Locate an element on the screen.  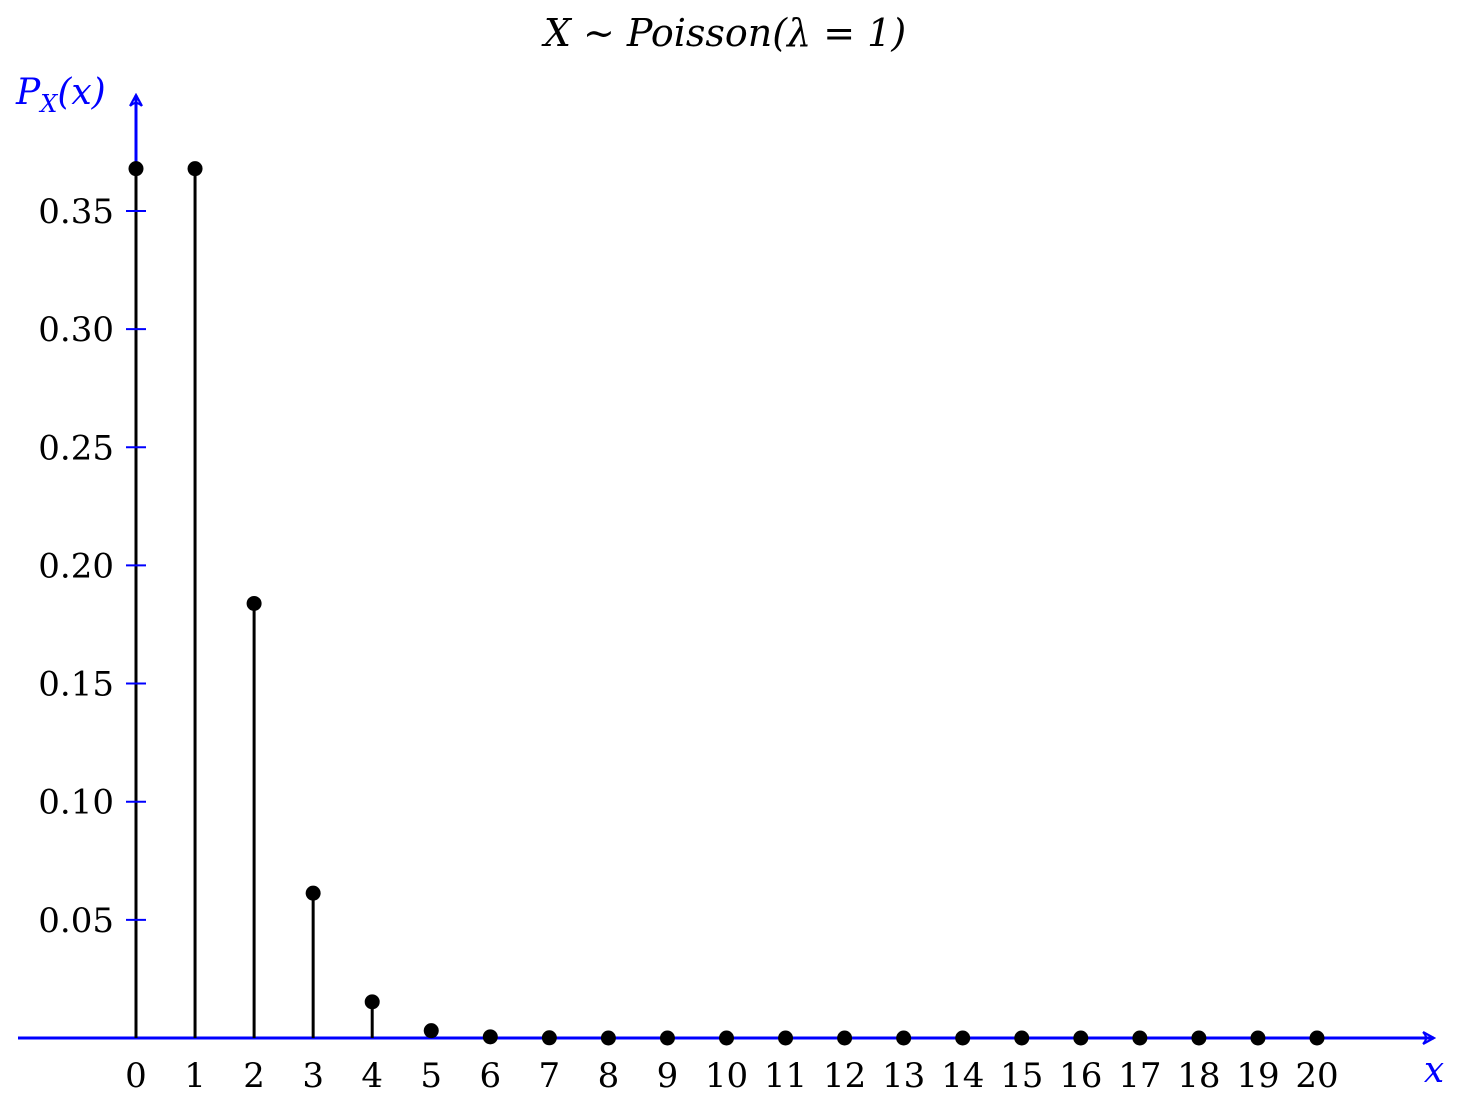
x-tick-label: 15 is located at coordinates (1021, 1076).